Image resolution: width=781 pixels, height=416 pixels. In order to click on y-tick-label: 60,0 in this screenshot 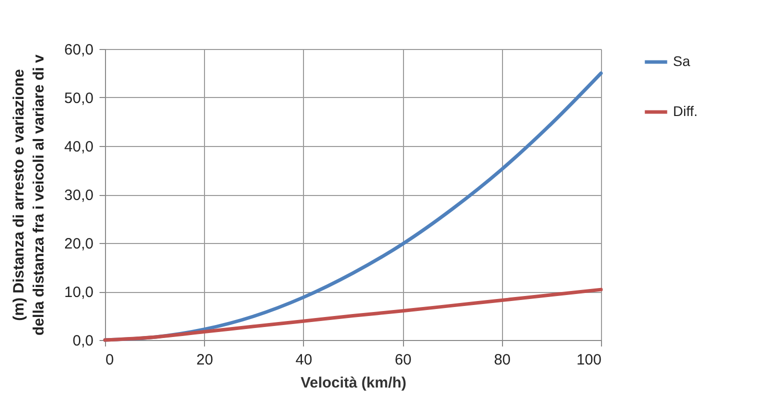, I will do `click(79, 50)`.